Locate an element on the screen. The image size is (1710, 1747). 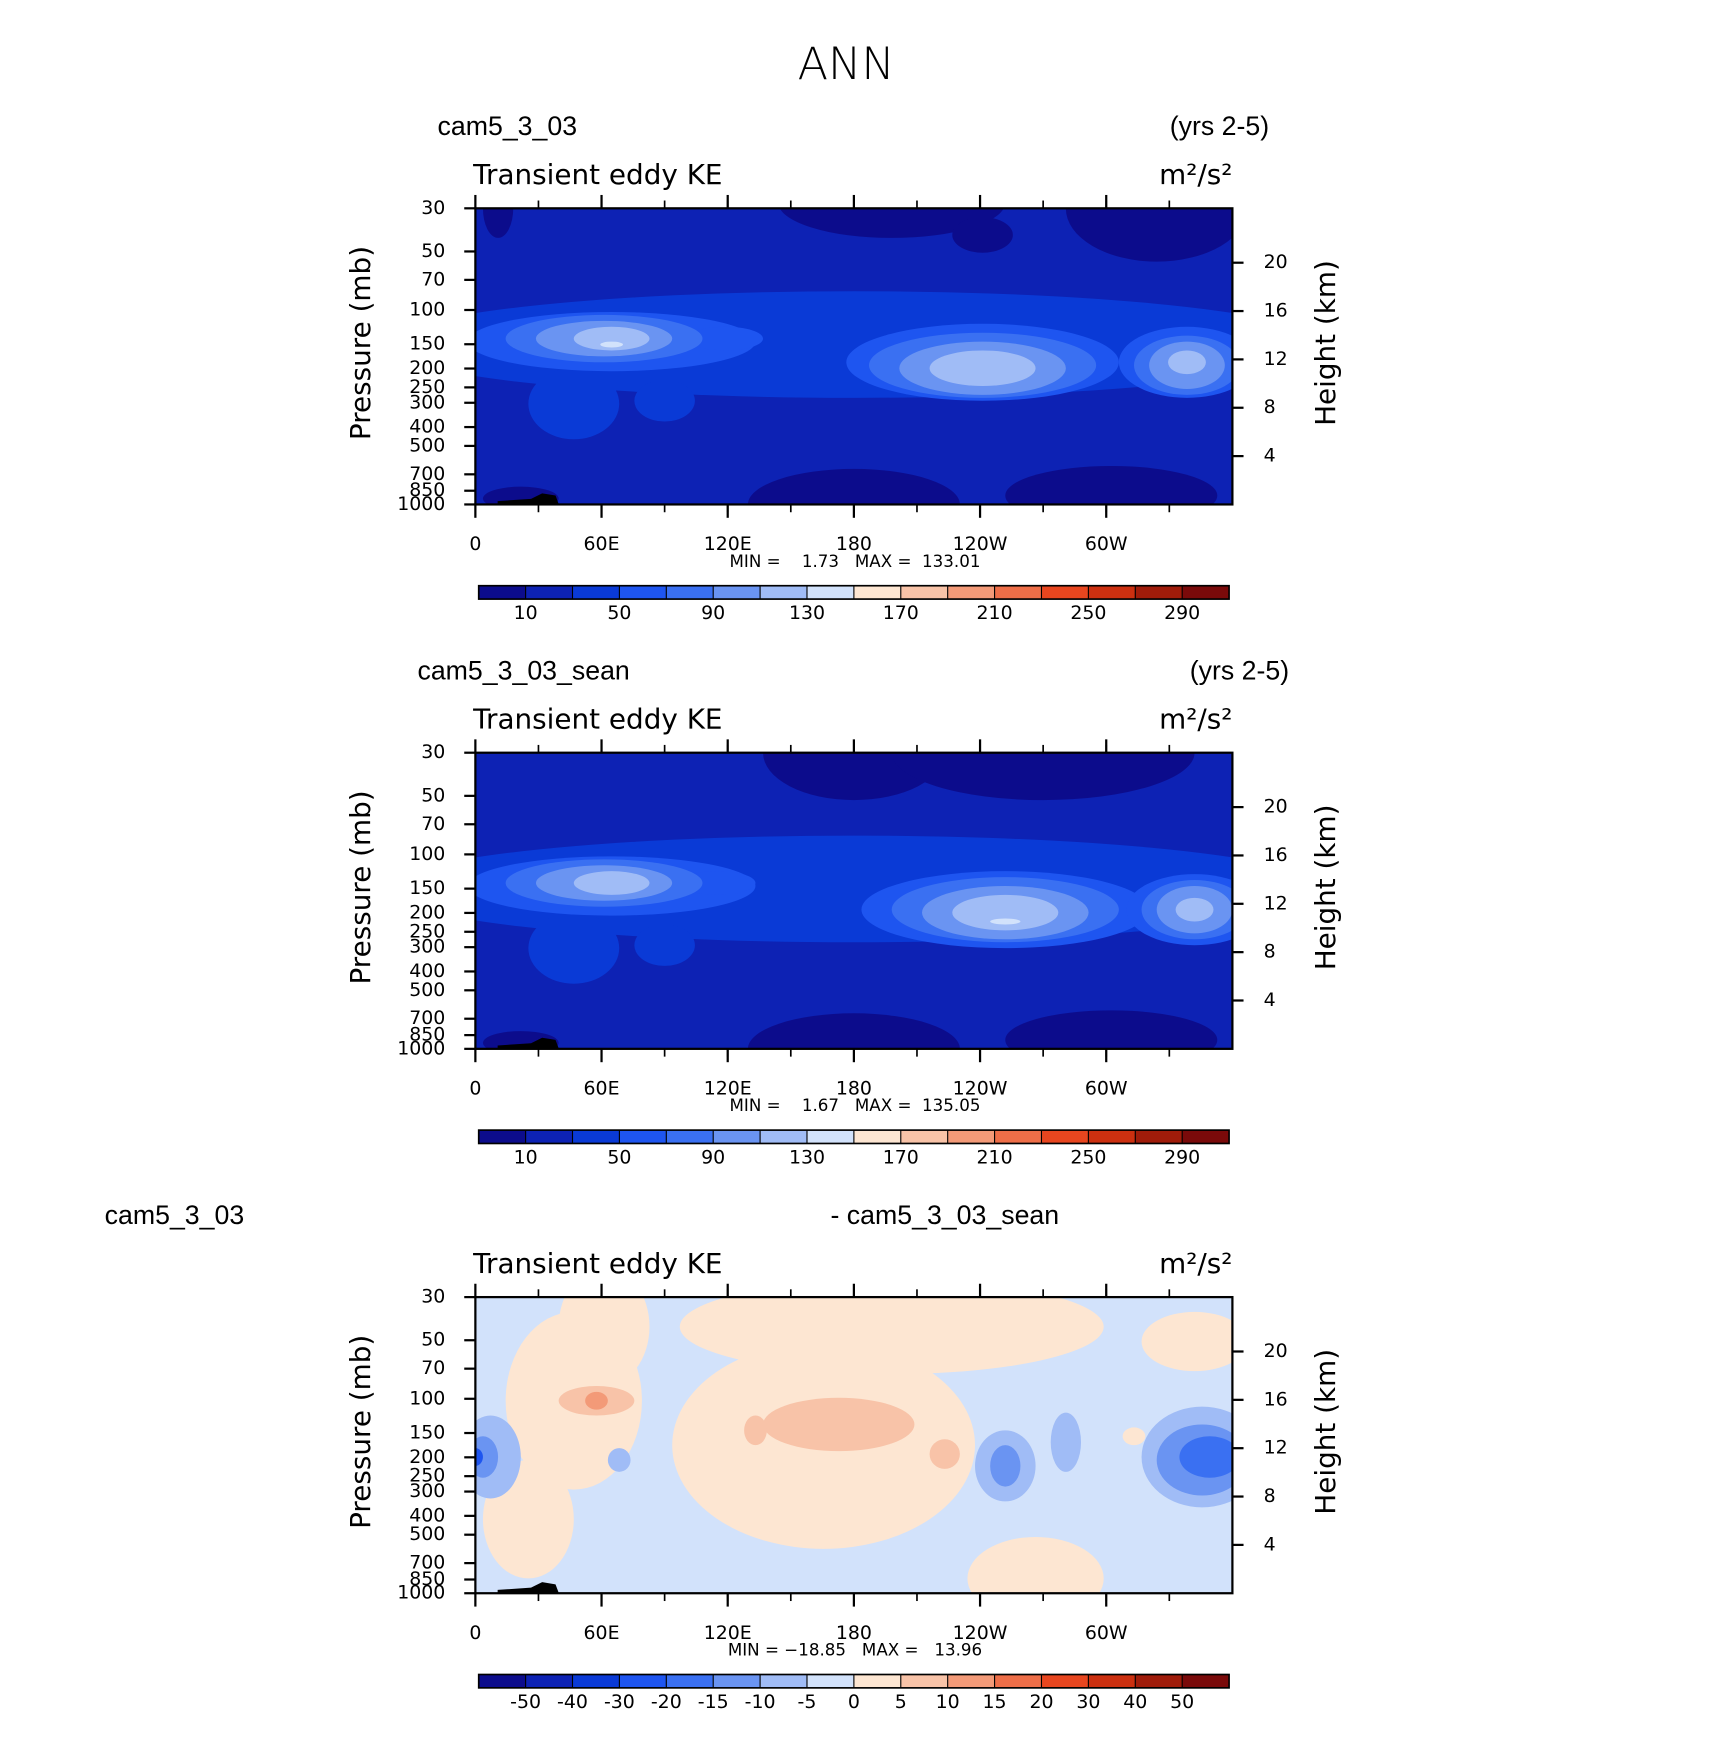
min-max: MIN = −18.85 MAX = 13.96 is located at coordinates (855, 1650).